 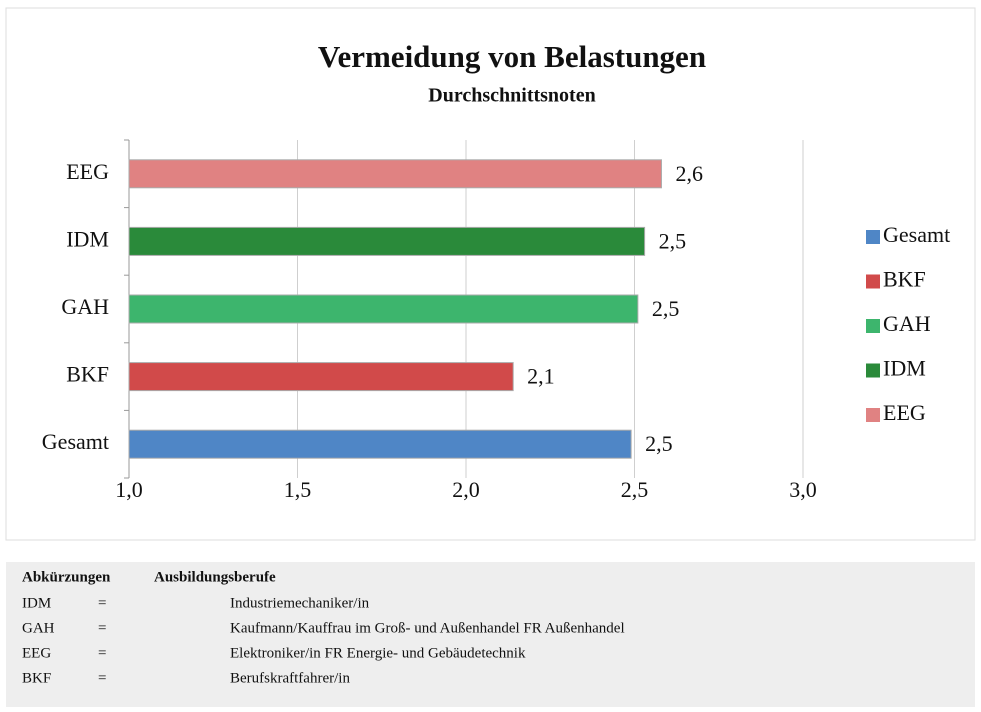 What do you see at coordinates (290, 678) in the screenshot?
I see `table-cell: Berufskraftfahrer/in` at bounding box center [290, 678].